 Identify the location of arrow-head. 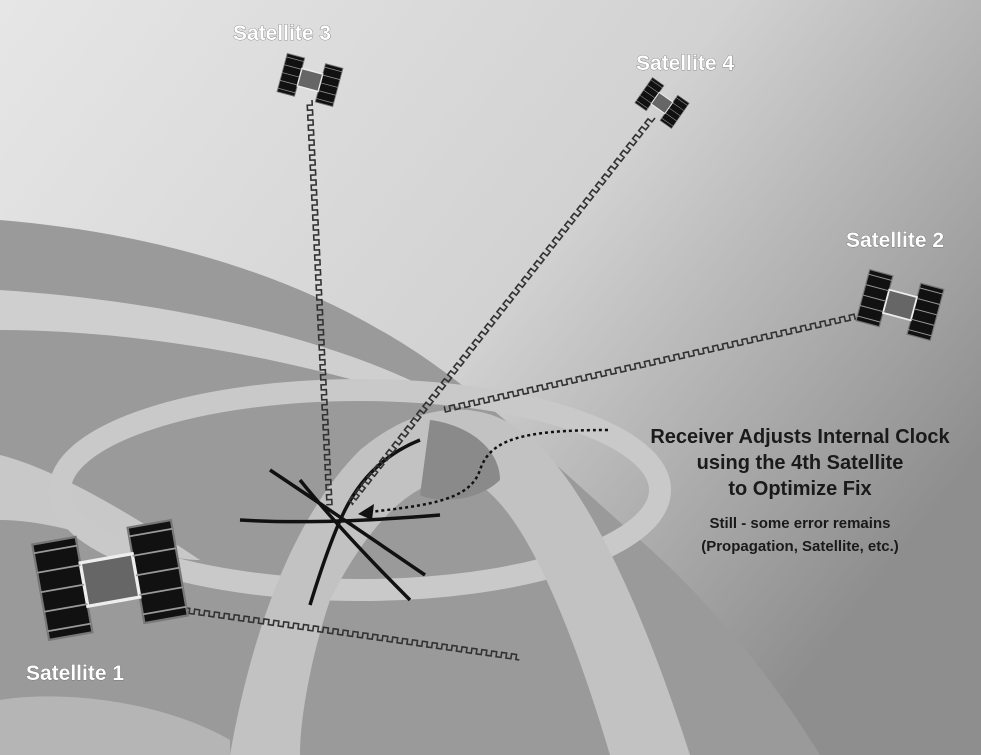
(366, 512).